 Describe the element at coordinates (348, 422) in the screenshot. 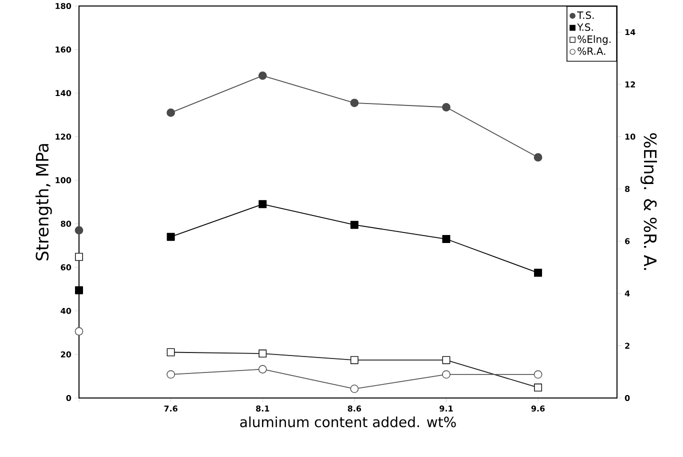

I see `x-axis-title: aluminum content added. wt%` at that location.